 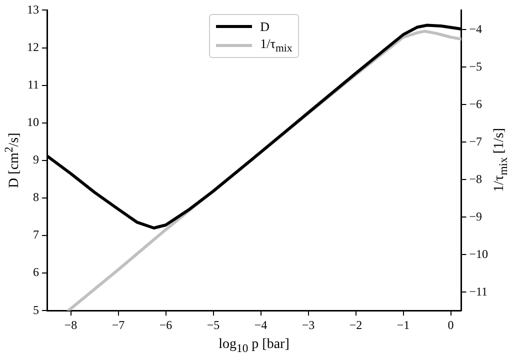 What do you see at coordinates (33, 9) in the screenshot?
I see `y-tick-label: 13` at bounding box center [33, 9].